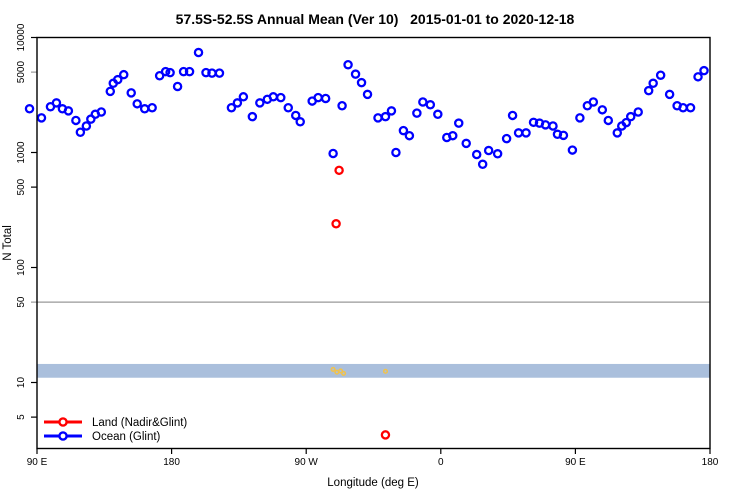  Describe the element at coordinates (21, 186) in the screenshot. I see `y-tick-label: 500` at that location.